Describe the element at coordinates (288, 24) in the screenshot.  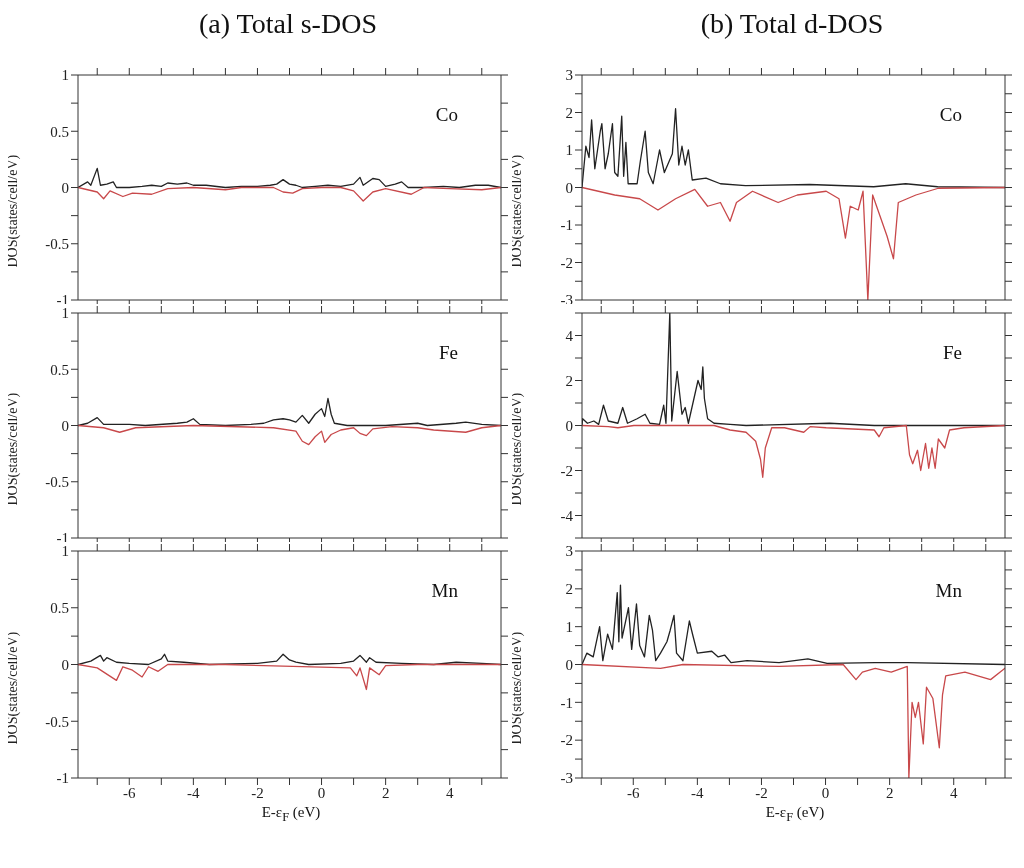
I see `chart-title: (a) Total s-DOS` at that location.